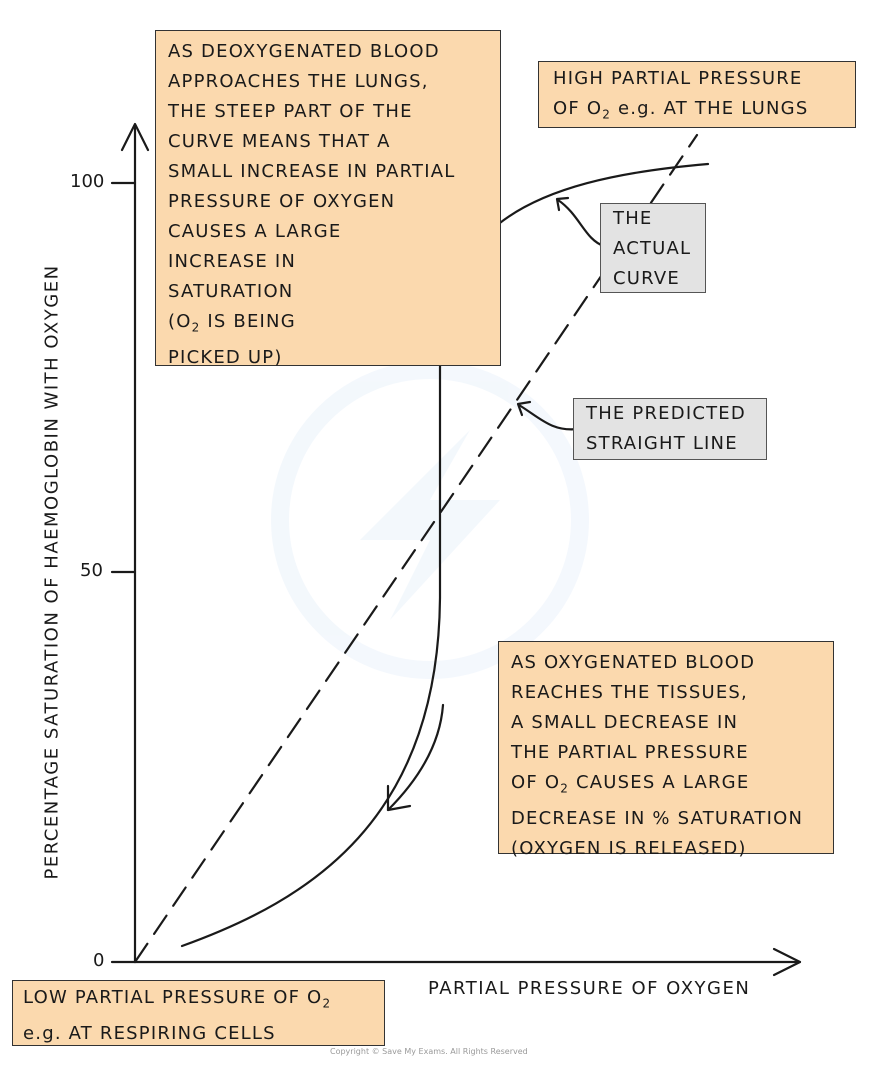  Describe the element at coordinates (589, 988) in the screenshot. I see `x-axis-title: PARTIAL PRESSURE OF OXYGEN` at that location.